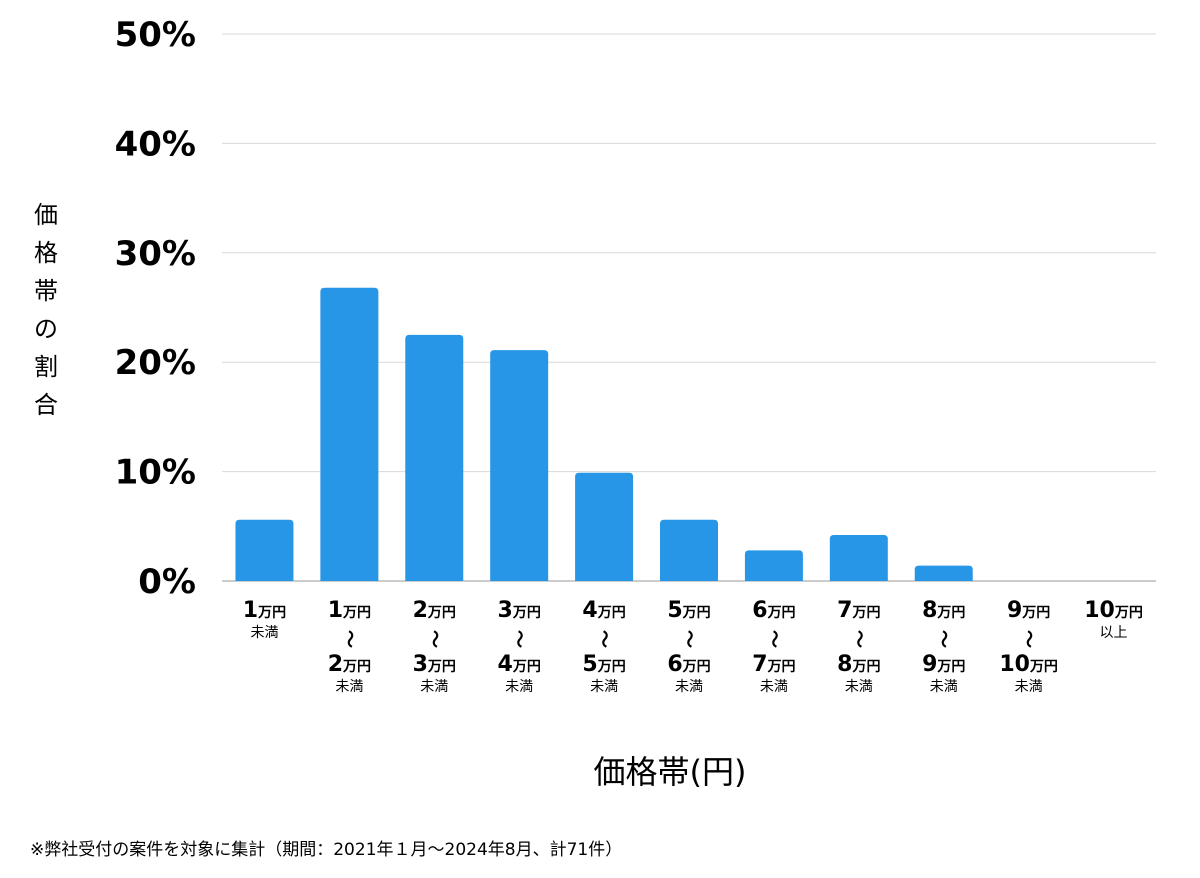  What do you see at coordinates (1114, 633) in the screenshot?
I see `x-tick-suffix: 以上` at bounding box center [1114, 633].